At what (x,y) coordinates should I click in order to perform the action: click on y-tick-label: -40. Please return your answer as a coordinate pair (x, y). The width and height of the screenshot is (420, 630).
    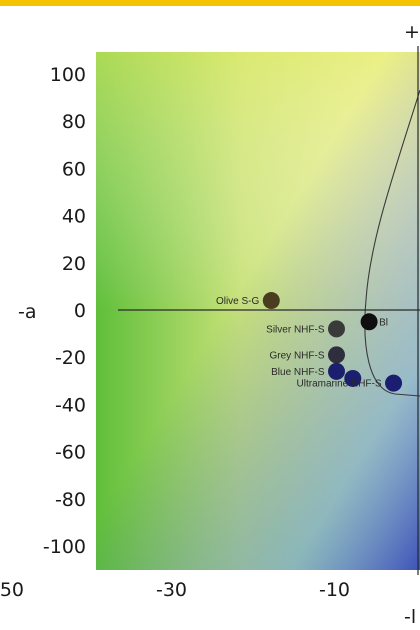
    Looking at the image, I should click on (70, 405).